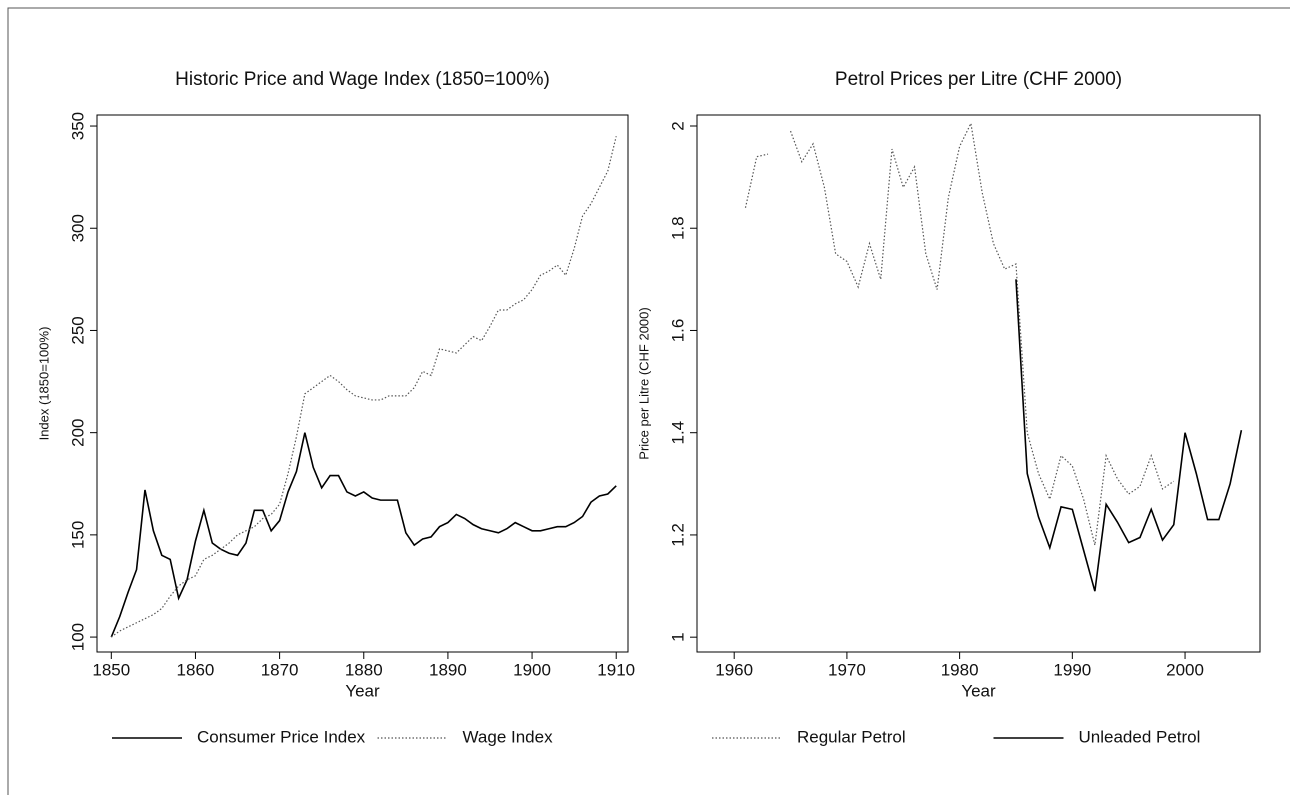  What do you see at coordinates (677, 433) in the screenshot?
I see `y-tick-label: 1.4` at bounding box center [677, 433].